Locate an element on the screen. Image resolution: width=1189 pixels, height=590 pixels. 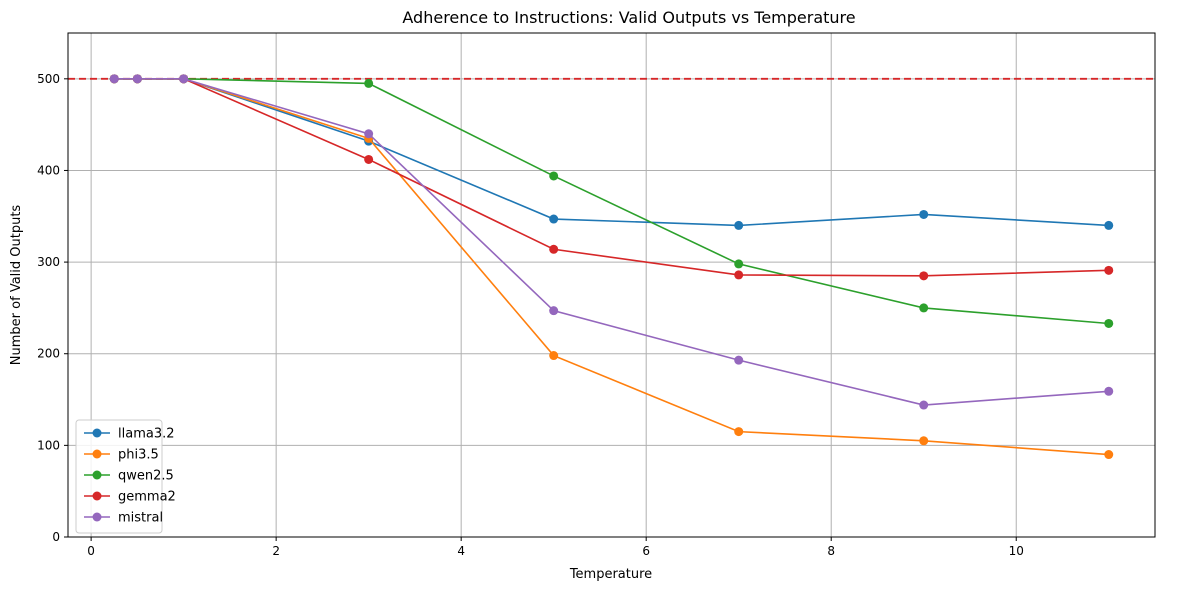
legend-item: qwen2.5 is located at coordinates (129, 476).